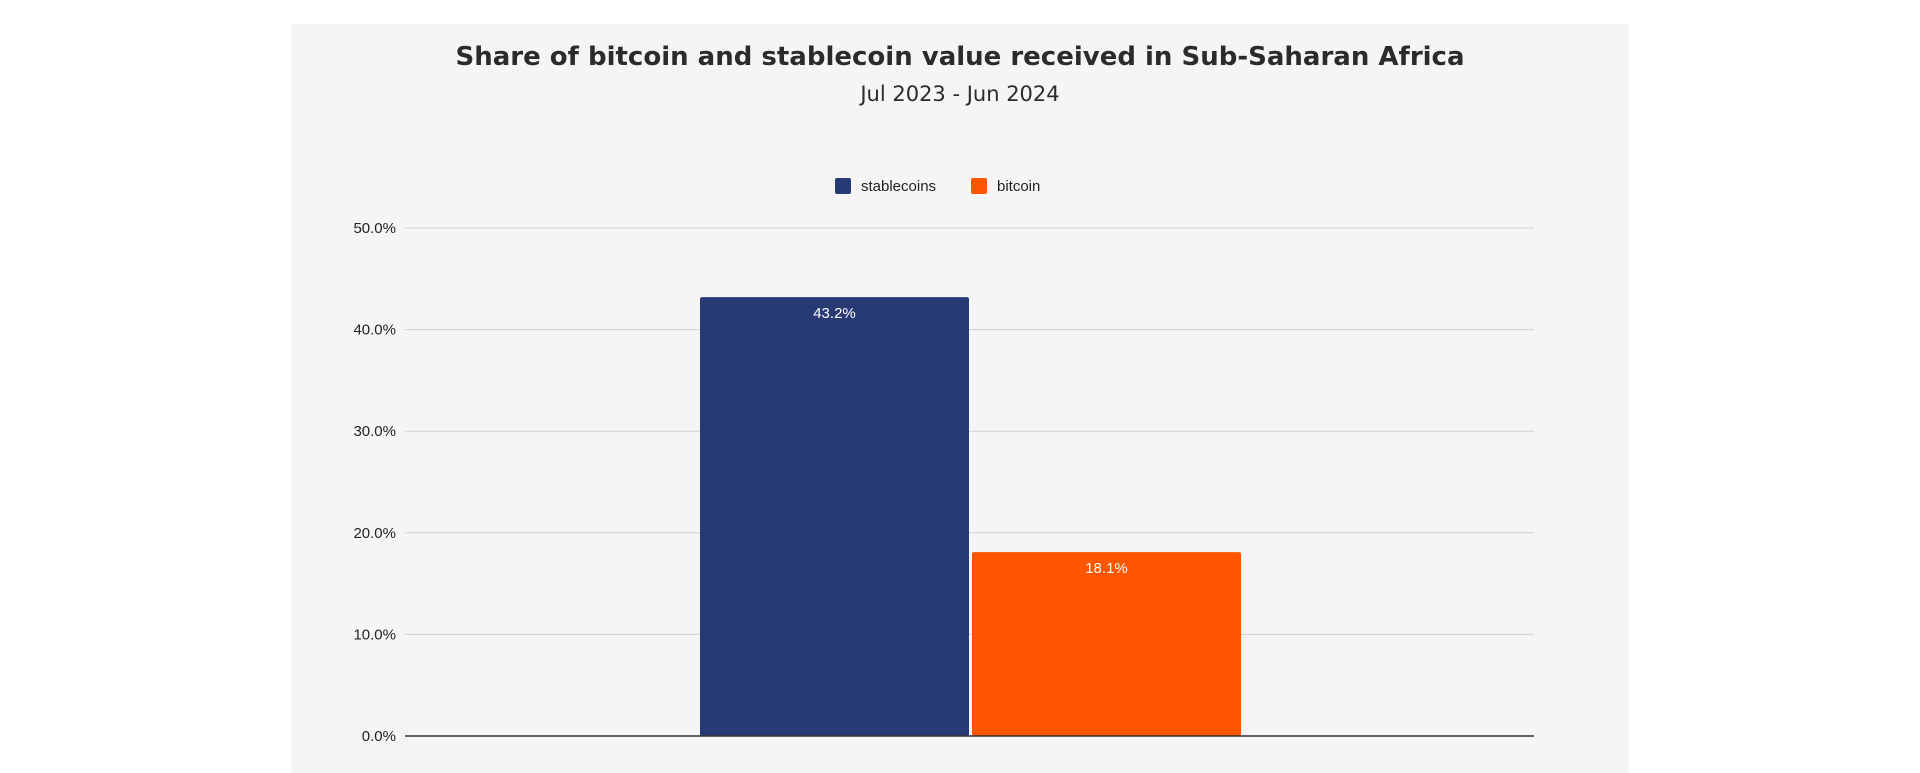 Image resolution: width=1920 pixels, height=773 pixels. Describe the element at coordinates (374, 330) in the screenshot. I see `y-tick-label: 40.0%` at that location.